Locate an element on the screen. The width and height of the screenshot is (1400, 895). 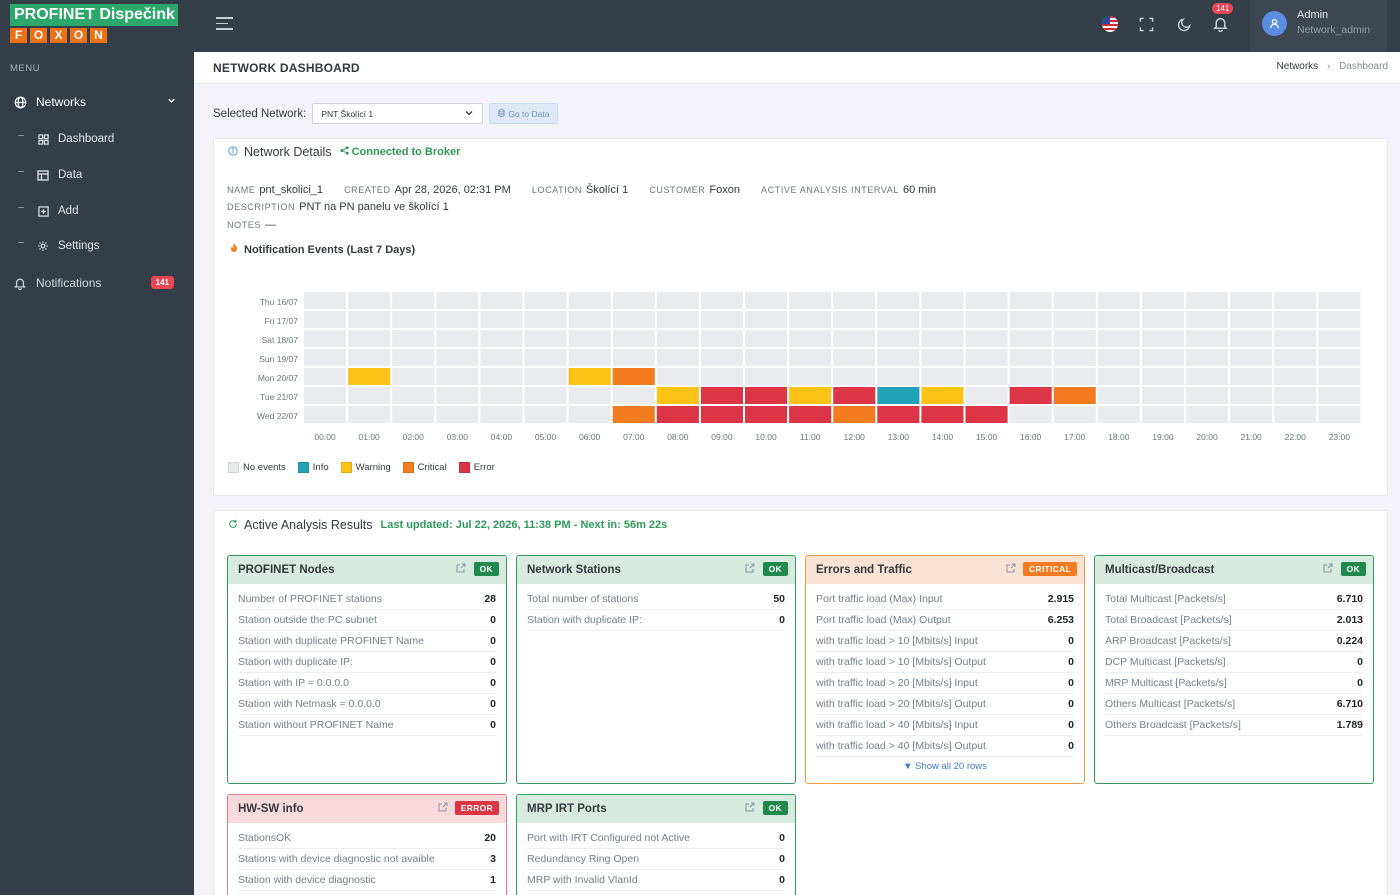
sidebar-item-networks: Networks is located at coordinates (97, 102).